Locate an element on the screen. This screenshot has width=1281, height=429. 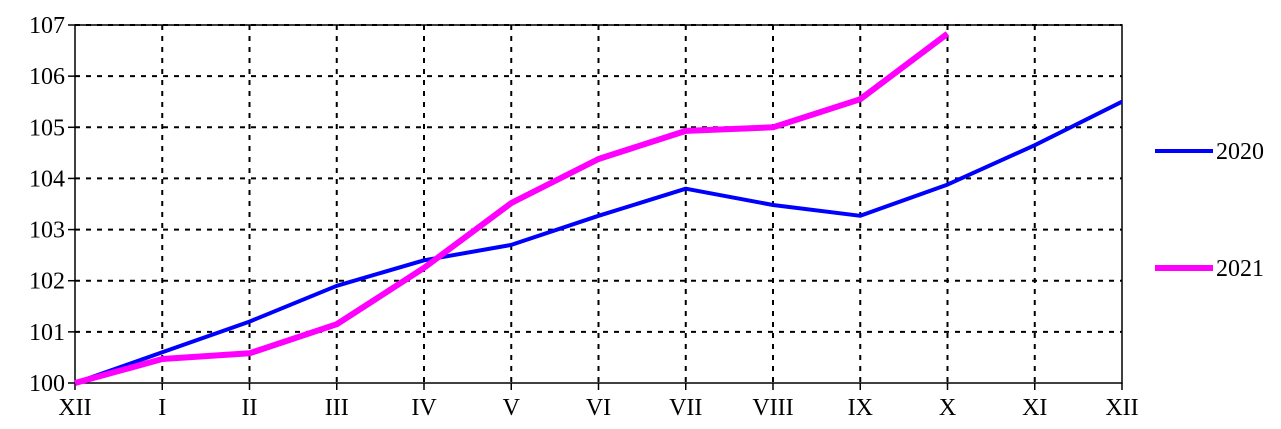
x-tick-label: VII is located at coordinates (685, 408).